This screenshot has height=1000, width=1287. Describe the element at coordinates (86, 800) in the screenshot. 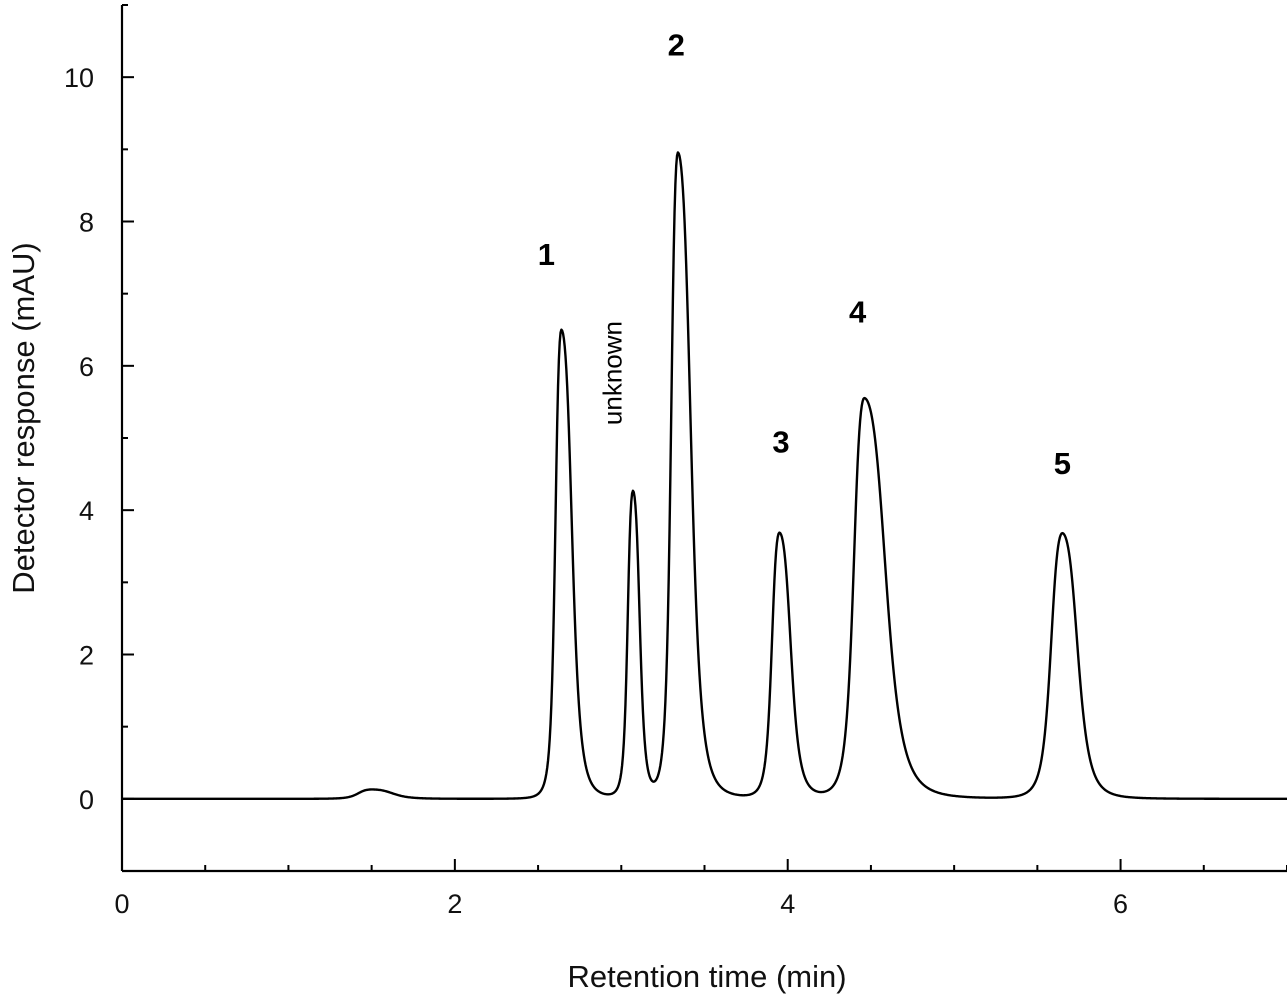

I see `y-tick-label: 0` at that location.